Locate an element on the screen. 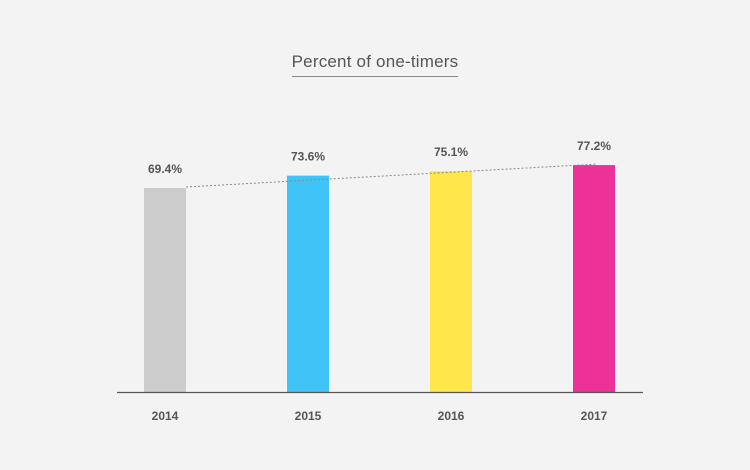  chart-title-wrap: Percent of one-timers is located at coordinates (375, 64).